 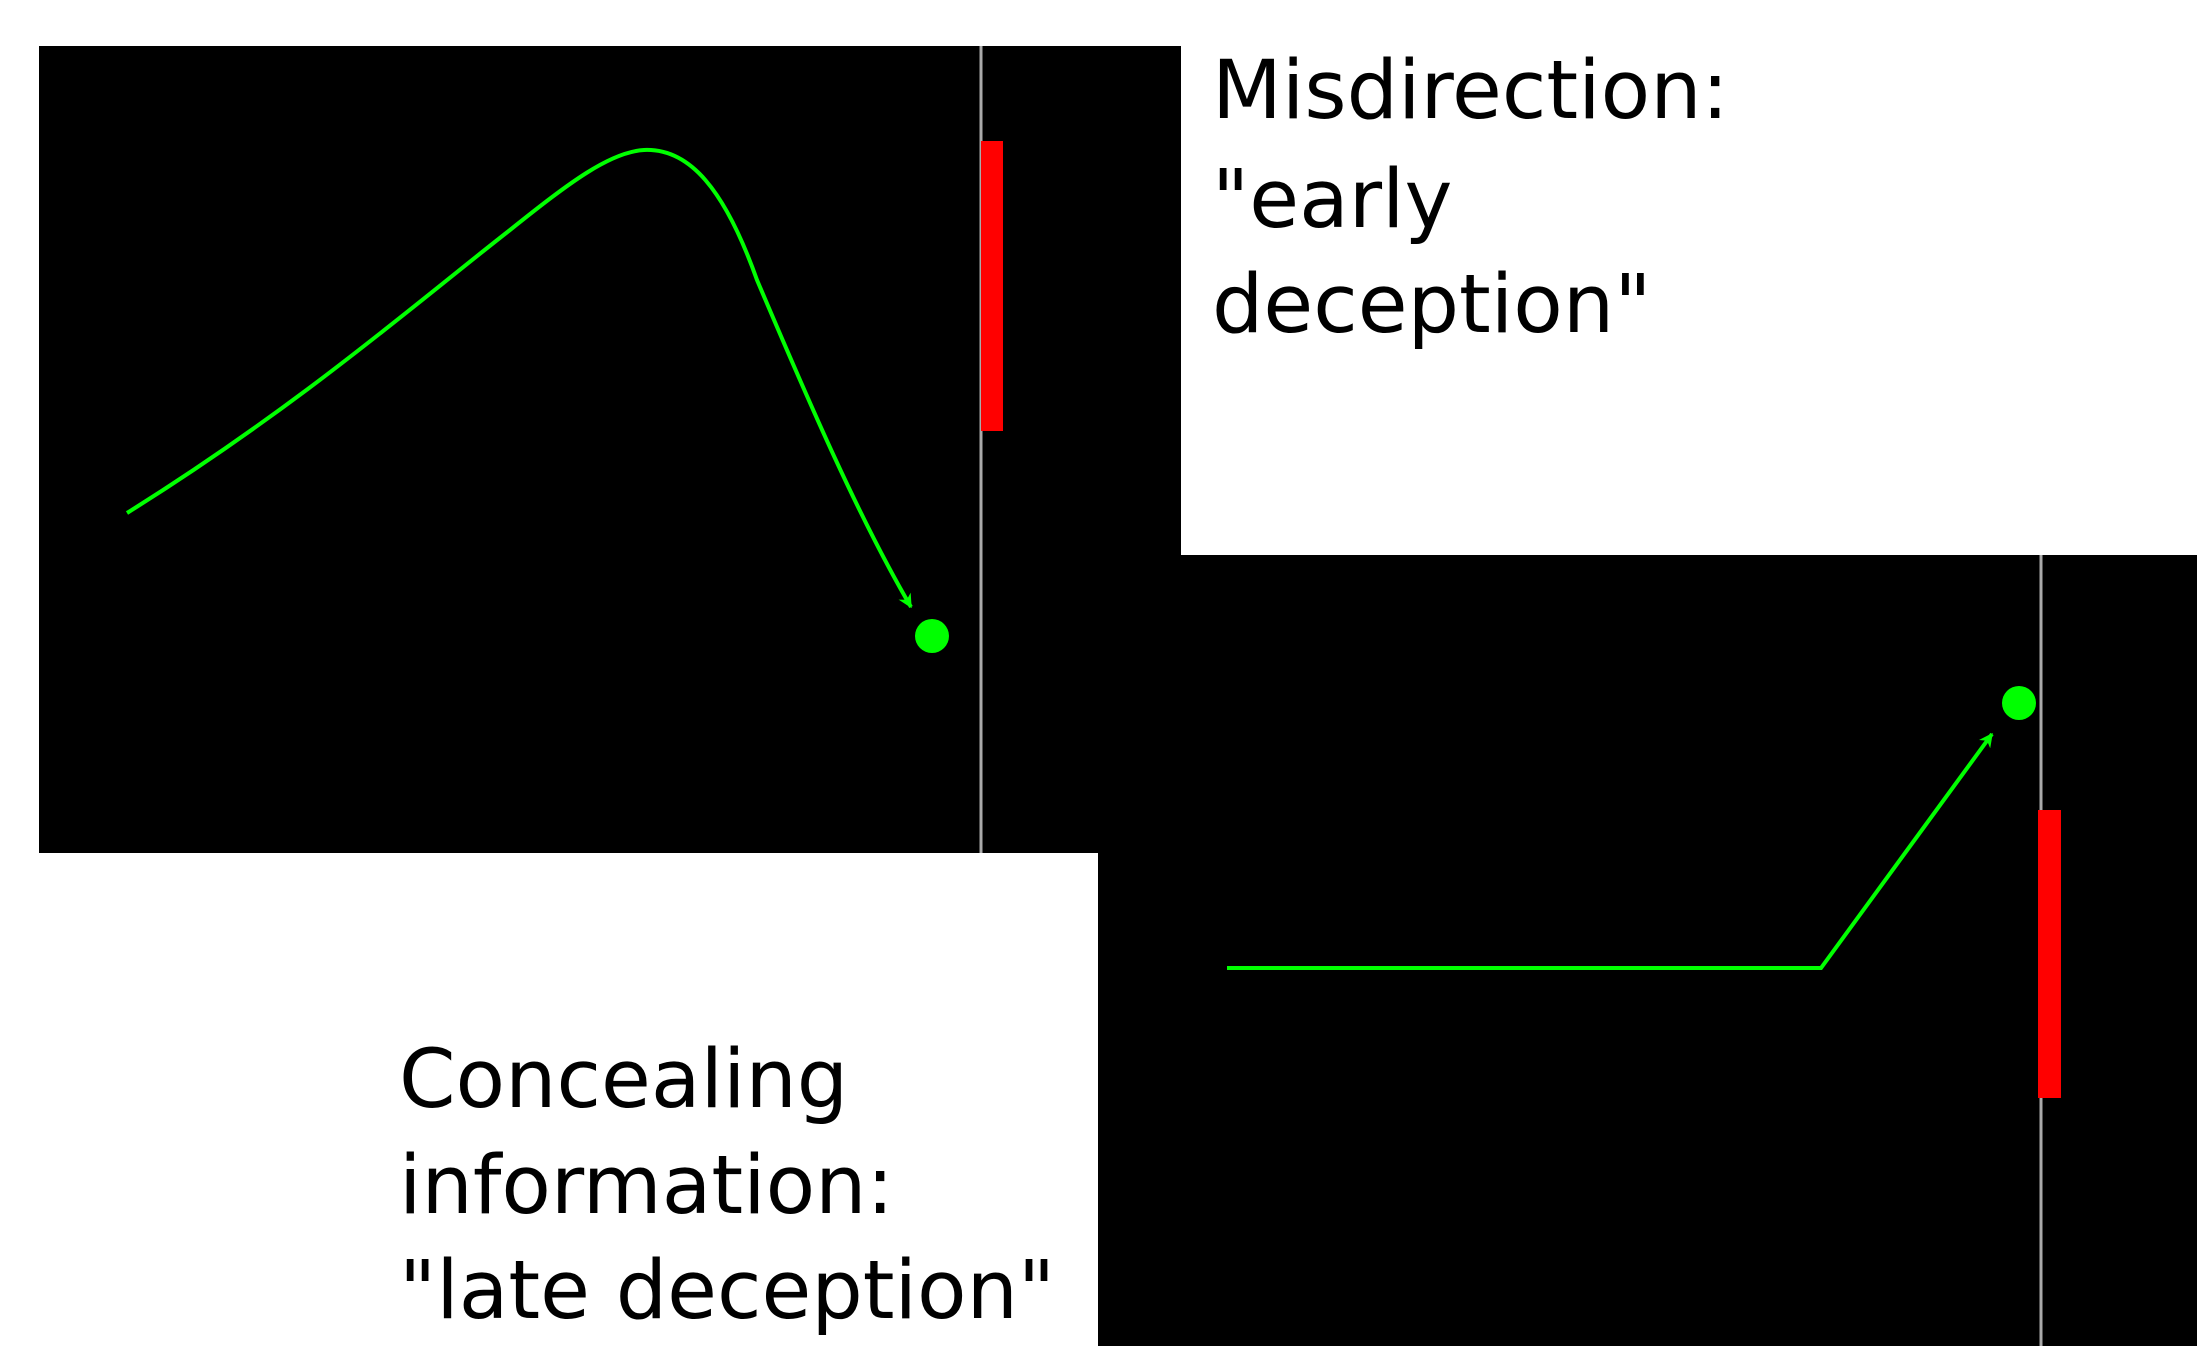 What do you see at coordinates (1470, 91) in the screenshot?
I see `label-line: Misdirection:` at bounding box center [1470, 91].